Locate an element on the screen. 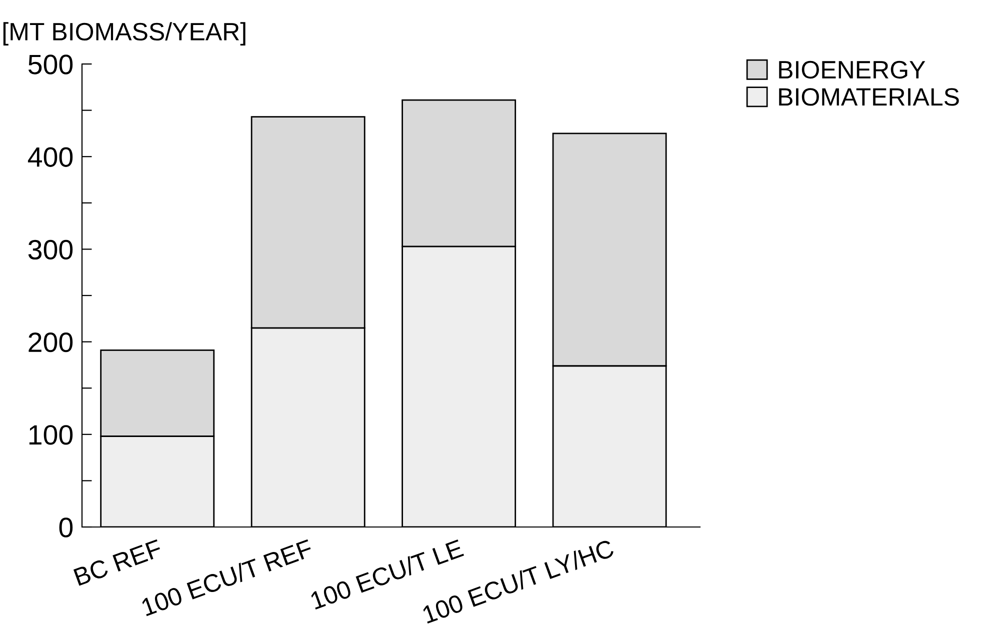 This screenshot has width=982, height=637. y-tick-label: 0 is located at coordinates (66, 528).